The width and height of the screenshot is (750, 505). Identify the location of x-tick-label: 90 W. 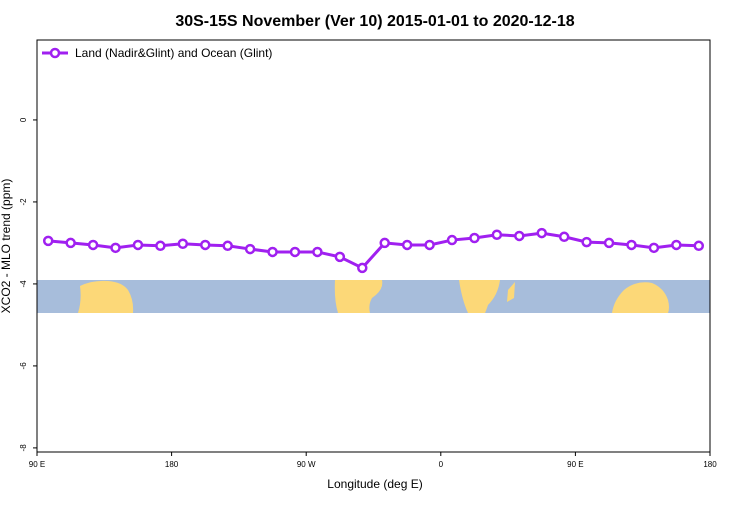
(306, 464).